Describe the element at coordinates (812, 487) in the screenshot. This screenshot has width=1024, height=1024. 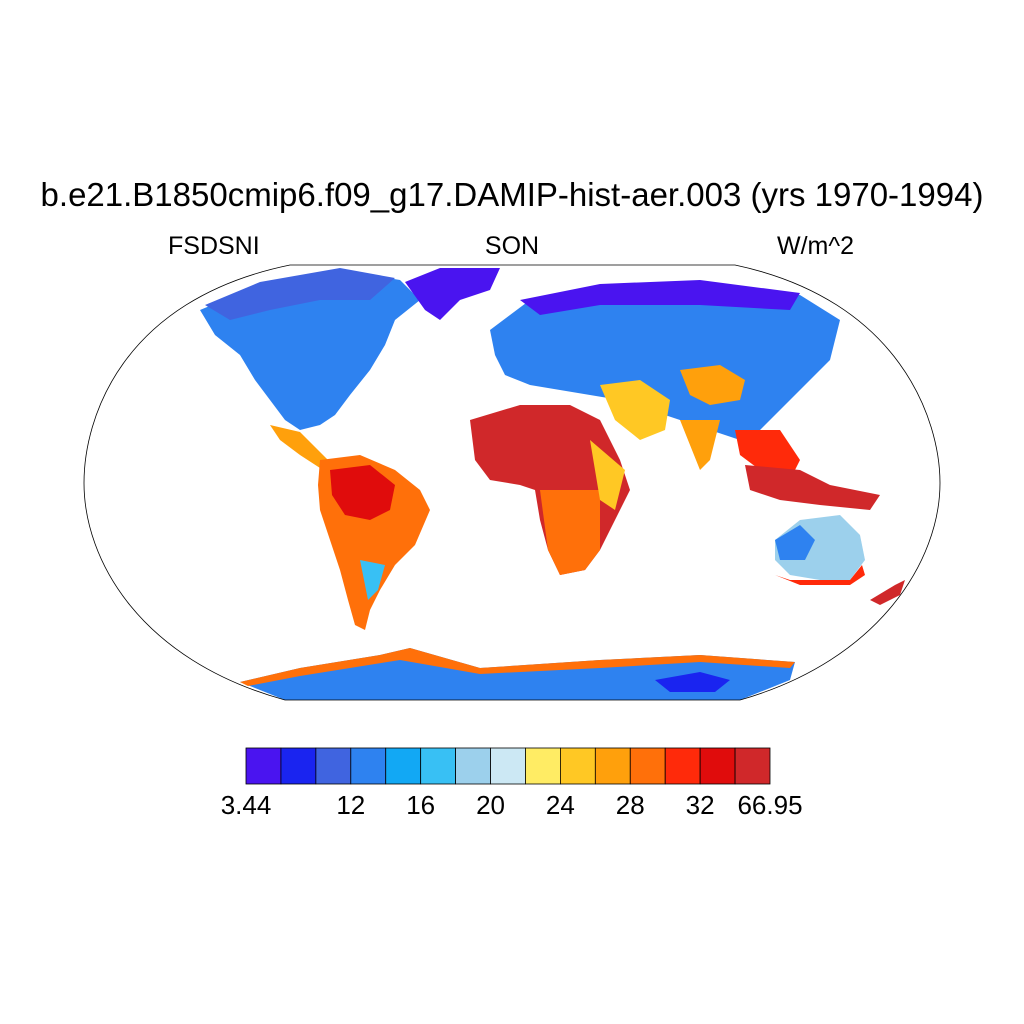
I see `indonesia` at that location.